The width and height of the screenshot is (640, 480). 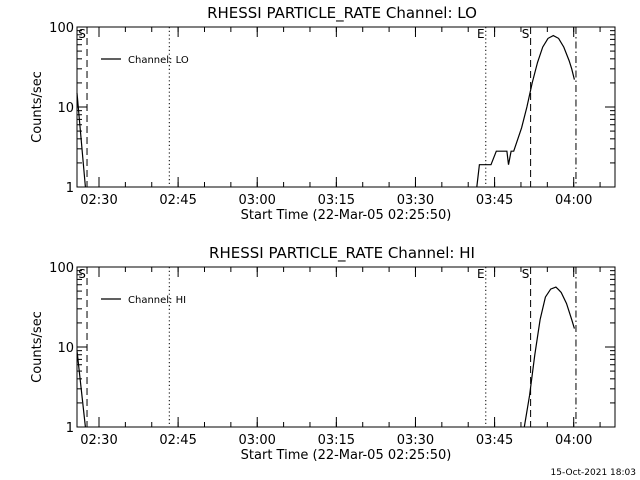 I want to click on chart-title: RHESSI PARTICLE_RATE Channel: HI, so click(x=342, y=253).